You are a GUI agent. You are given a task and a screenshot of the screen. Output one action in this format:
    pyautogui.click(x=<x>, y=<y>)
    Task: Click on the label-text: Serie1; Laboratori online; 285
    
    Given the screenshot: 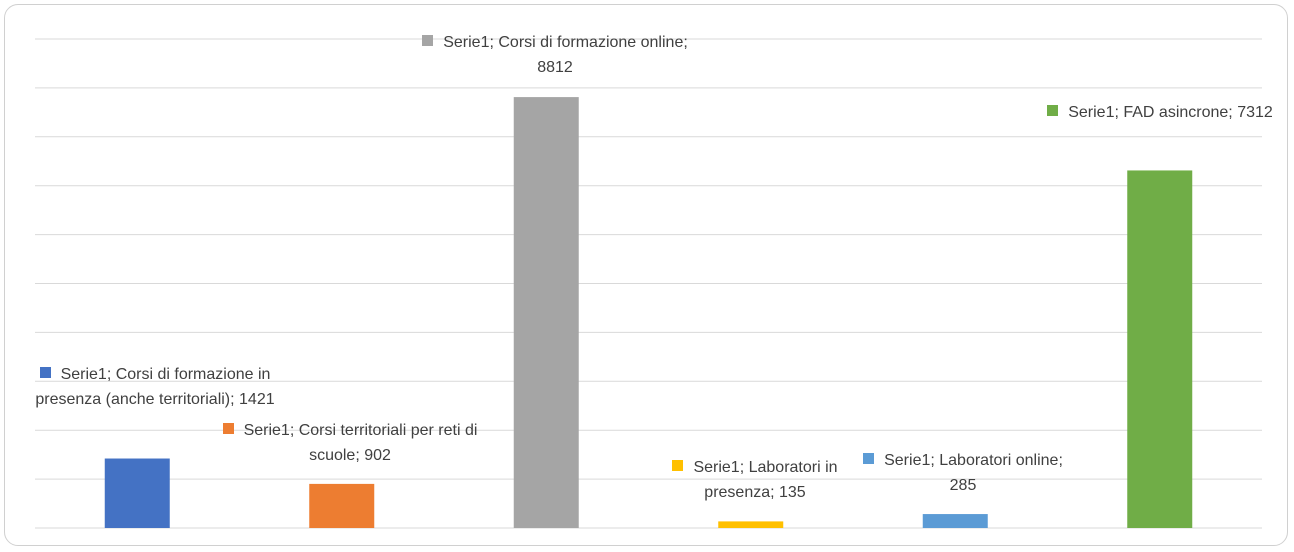 What is the action you would take?
    pyautogui.click(x=973, y=473)
    